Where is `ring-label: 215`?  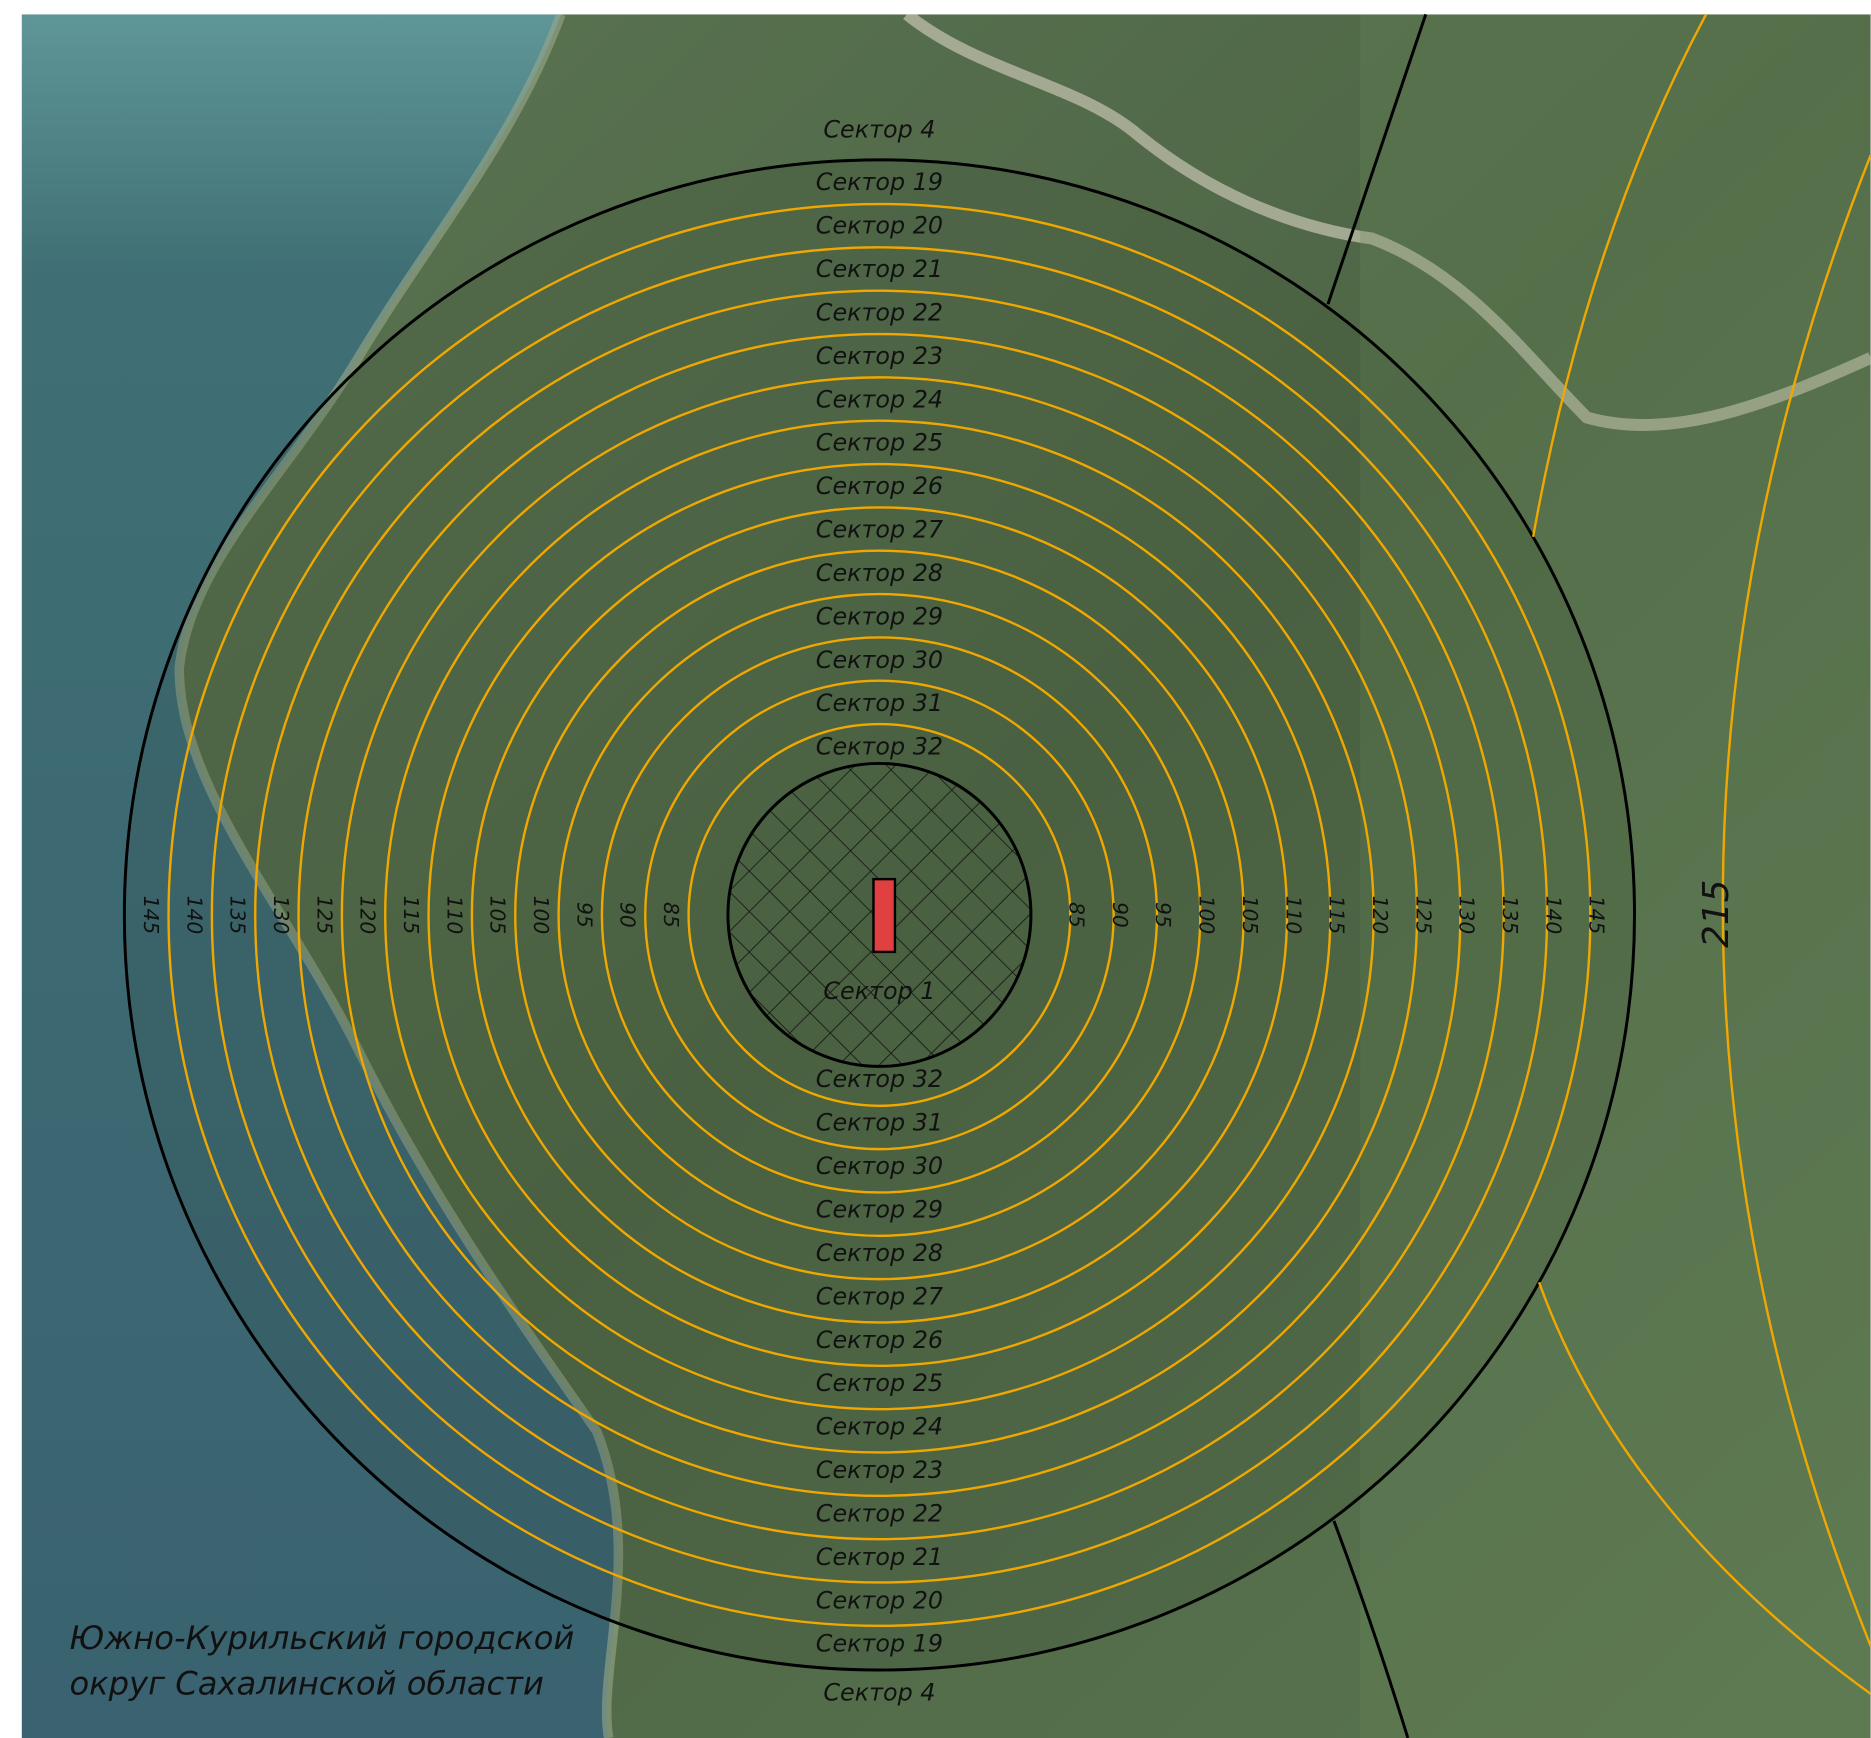
ring-label: 215 is located at coordinates (1716, 914).